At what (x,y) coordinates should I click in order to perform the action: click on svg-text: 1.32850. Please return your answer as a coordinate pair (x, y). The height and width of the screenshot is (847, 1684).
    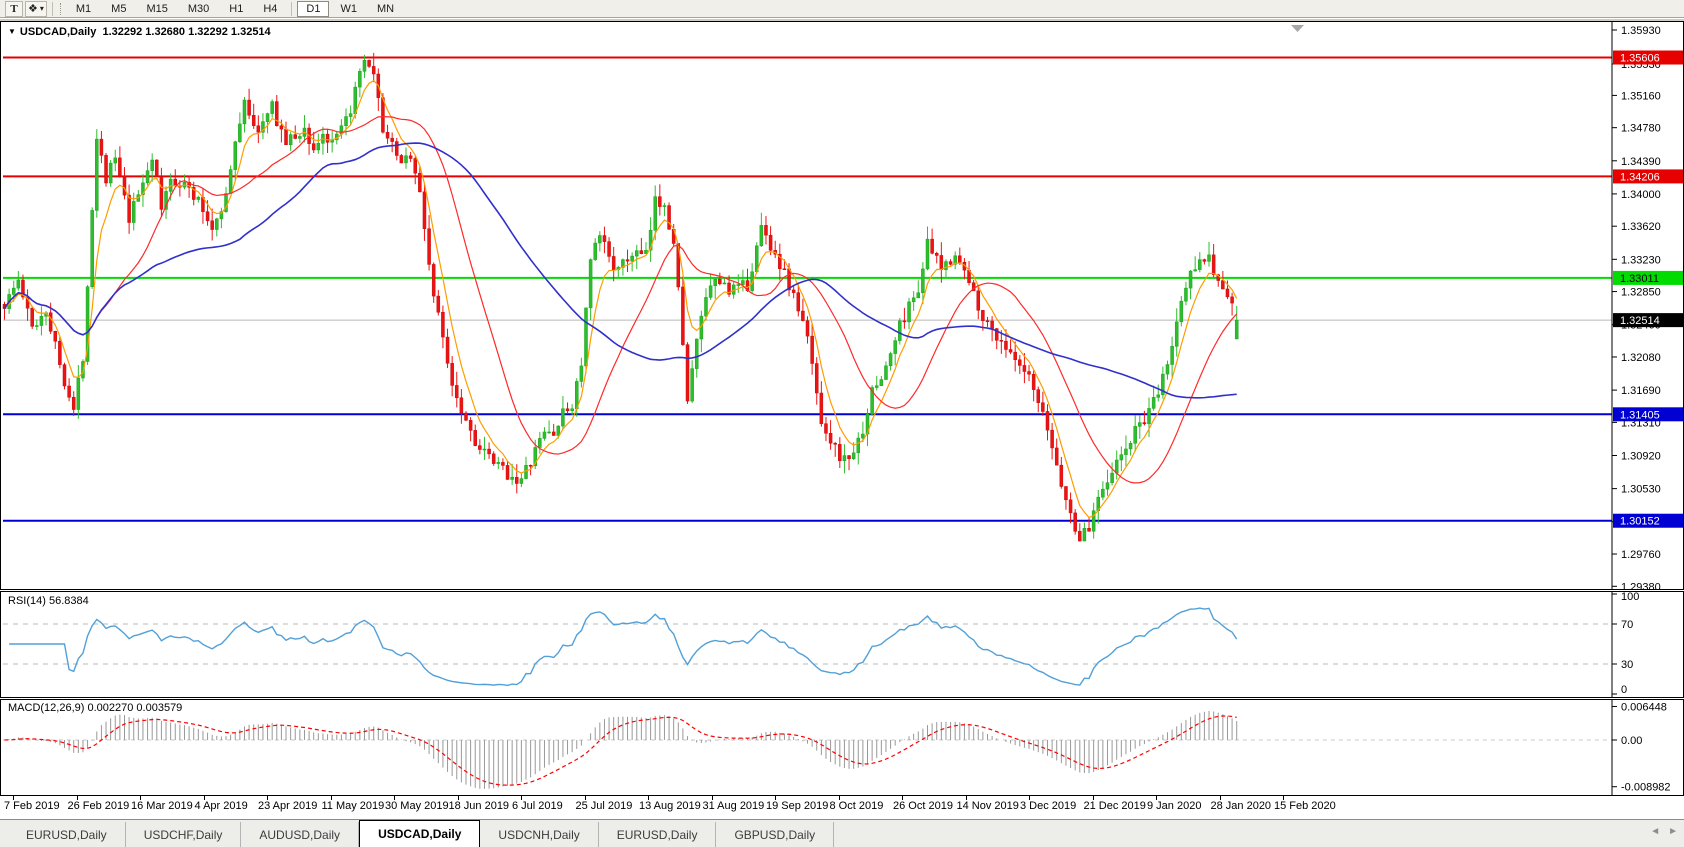
    Looking at the image, I should click on (1641, 293).